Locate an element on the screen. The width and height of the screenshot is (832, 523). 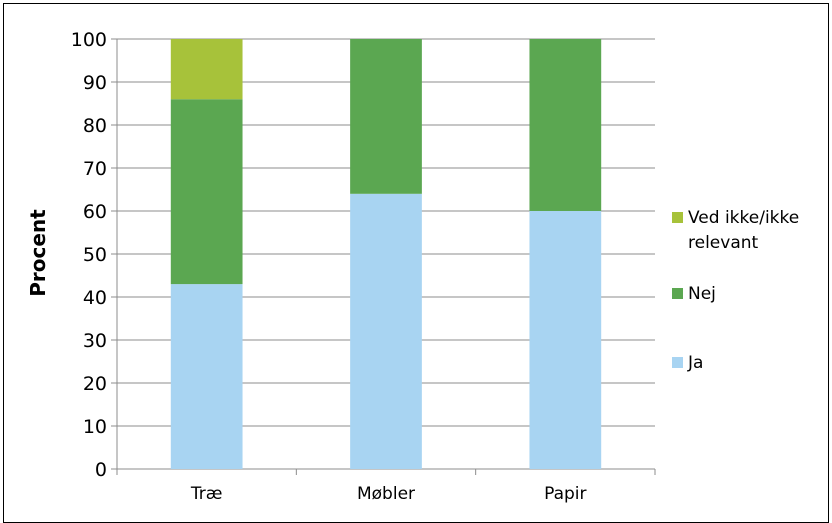
y-tick-label: 70 is located at coordinates (95, 169).